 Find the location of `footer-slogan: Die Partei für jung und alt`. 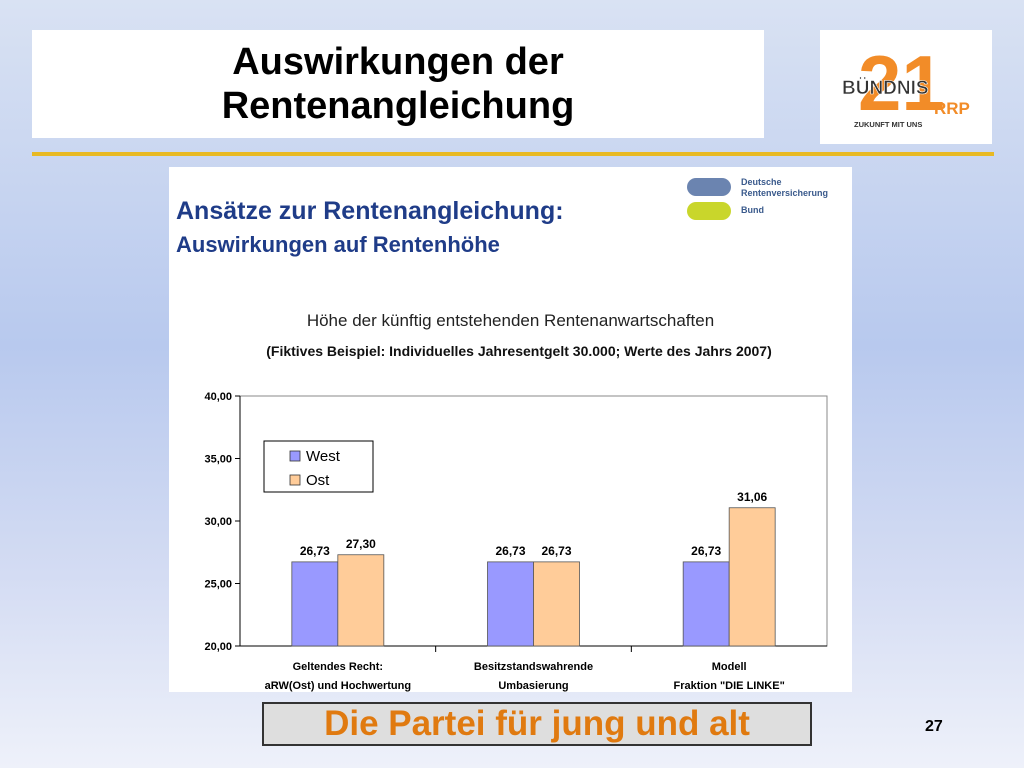

footer-slogan: Die Partei für jung und alt is located at coordinates (537, 723).